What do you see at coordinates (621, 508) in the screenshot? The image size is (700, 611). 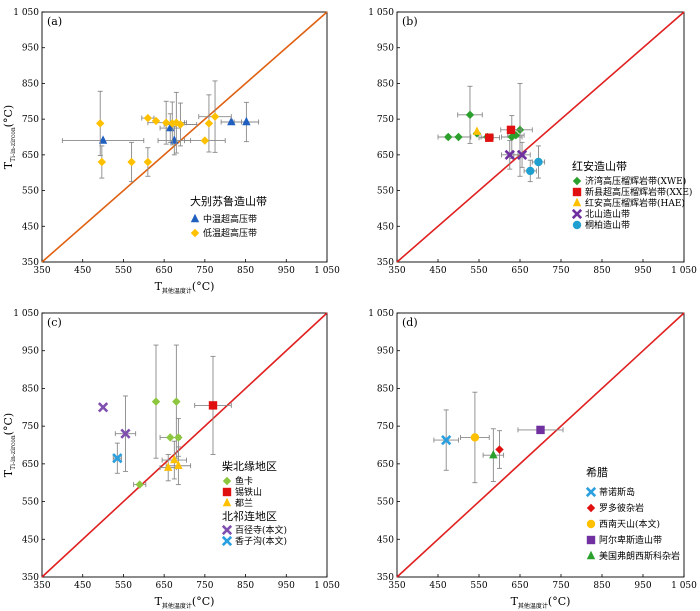 I see `legend-entry: 罗多彼杂岩` at bounding box center [621, 508].